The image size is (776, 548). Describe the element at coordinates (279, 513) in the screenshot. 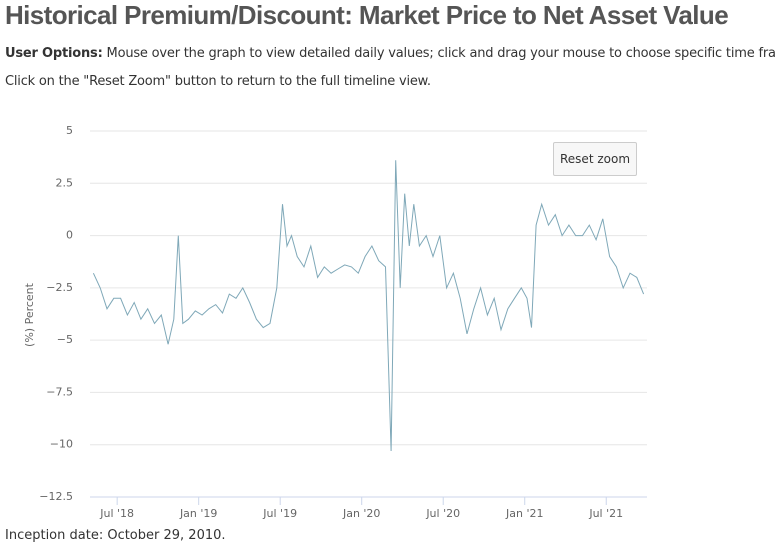

I see `x-tick-label: Jul '19` at that location.